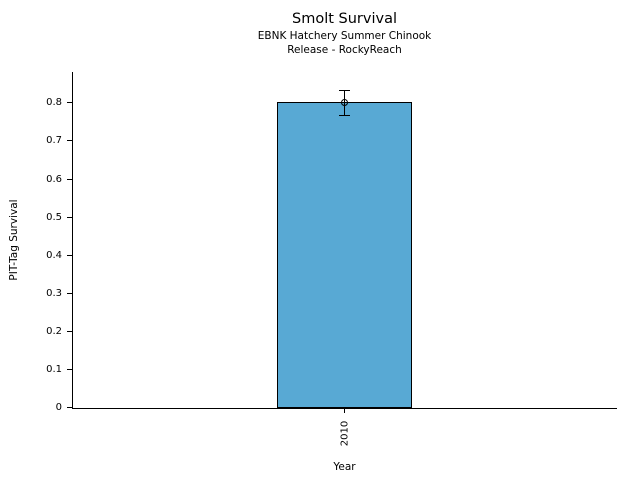 The height and width of the screenshot is (480, 640). I want to click on chart-subtitle-line2: Release - RockyReach, so click(344, 50).